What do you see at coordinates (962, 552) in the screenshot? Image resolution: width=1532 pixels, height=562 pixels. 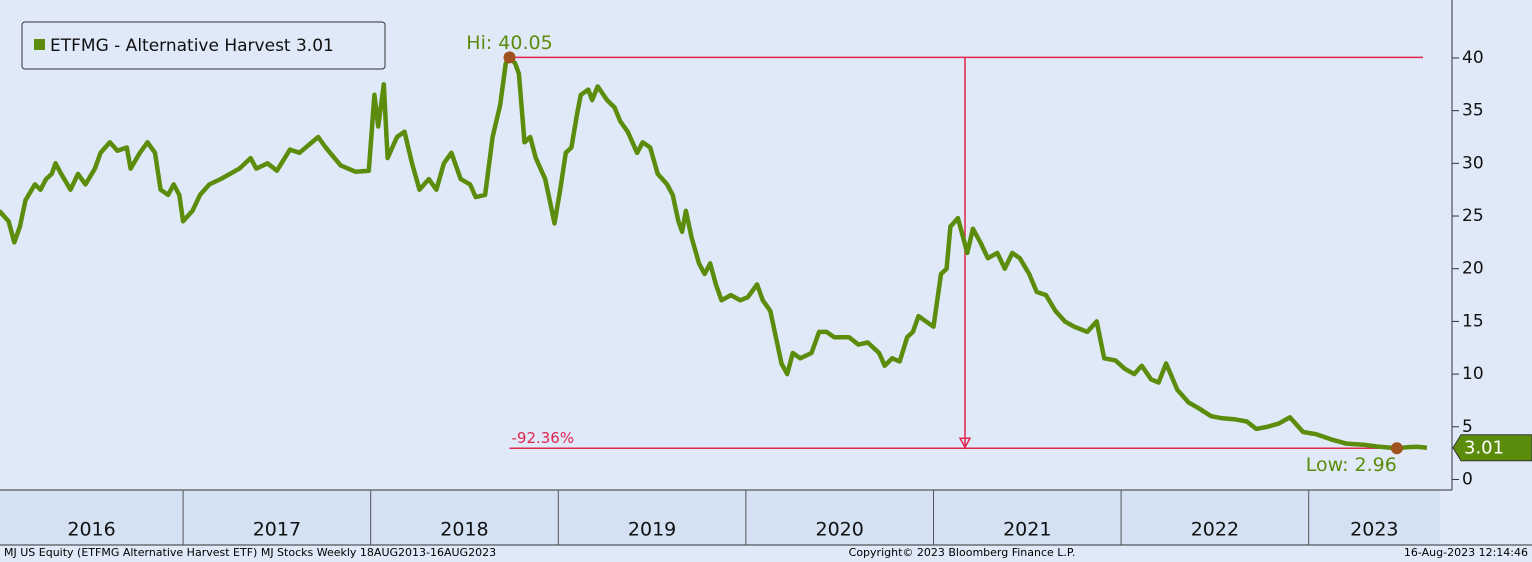 I see `footer-center: Copyright© 2023 Bloomberg Finance L.P.` at bounding box center [962, 552].